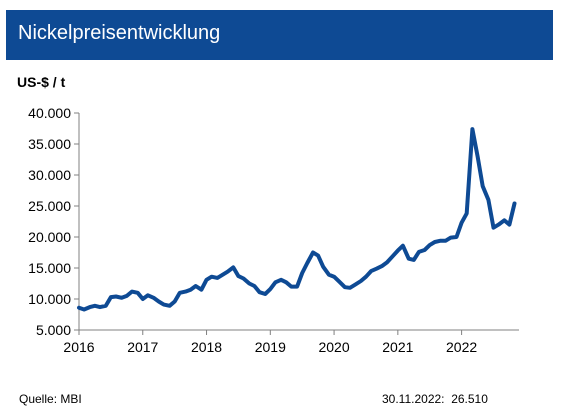 This screenshot has width=565, height=419. Describe the element at coordinates (461, 347) in the screenshot. I see `x-tick-label: 2022` at that location.